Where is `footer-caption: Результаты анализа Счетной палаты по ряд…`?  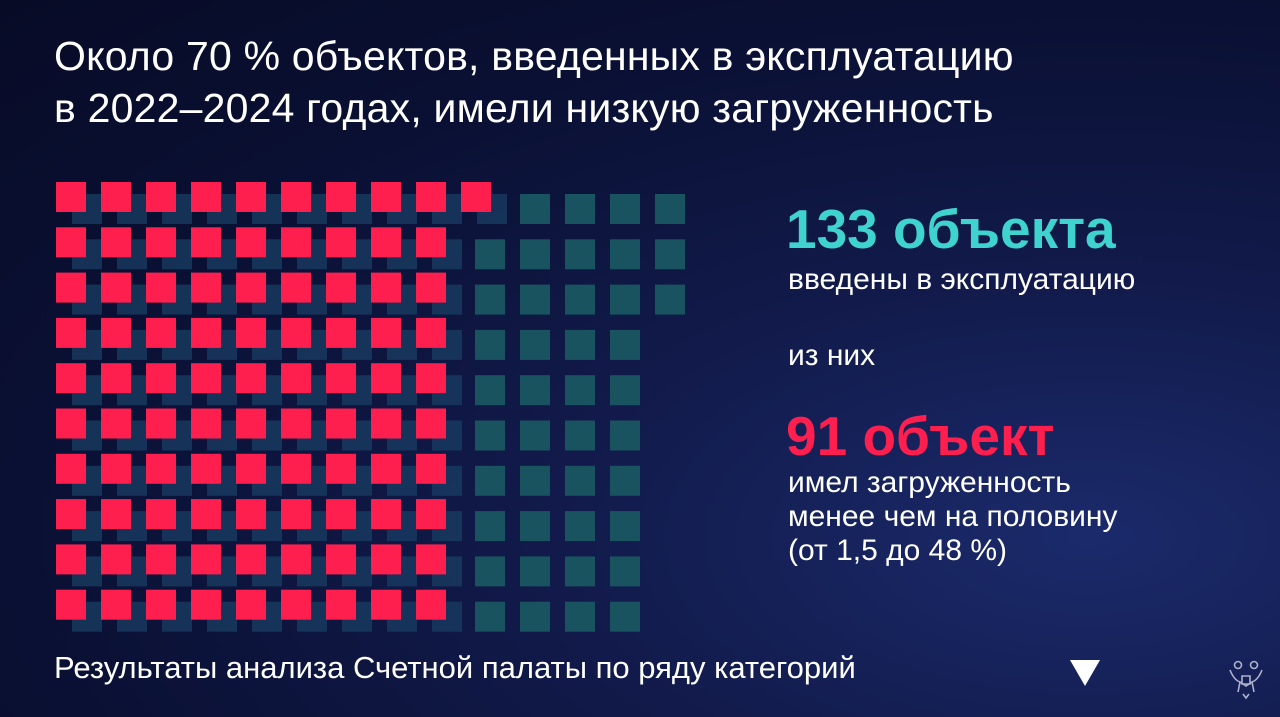 footer-caption: Результаты анализа Счетной палаты по ряд… is located at coordinates (455, 667).